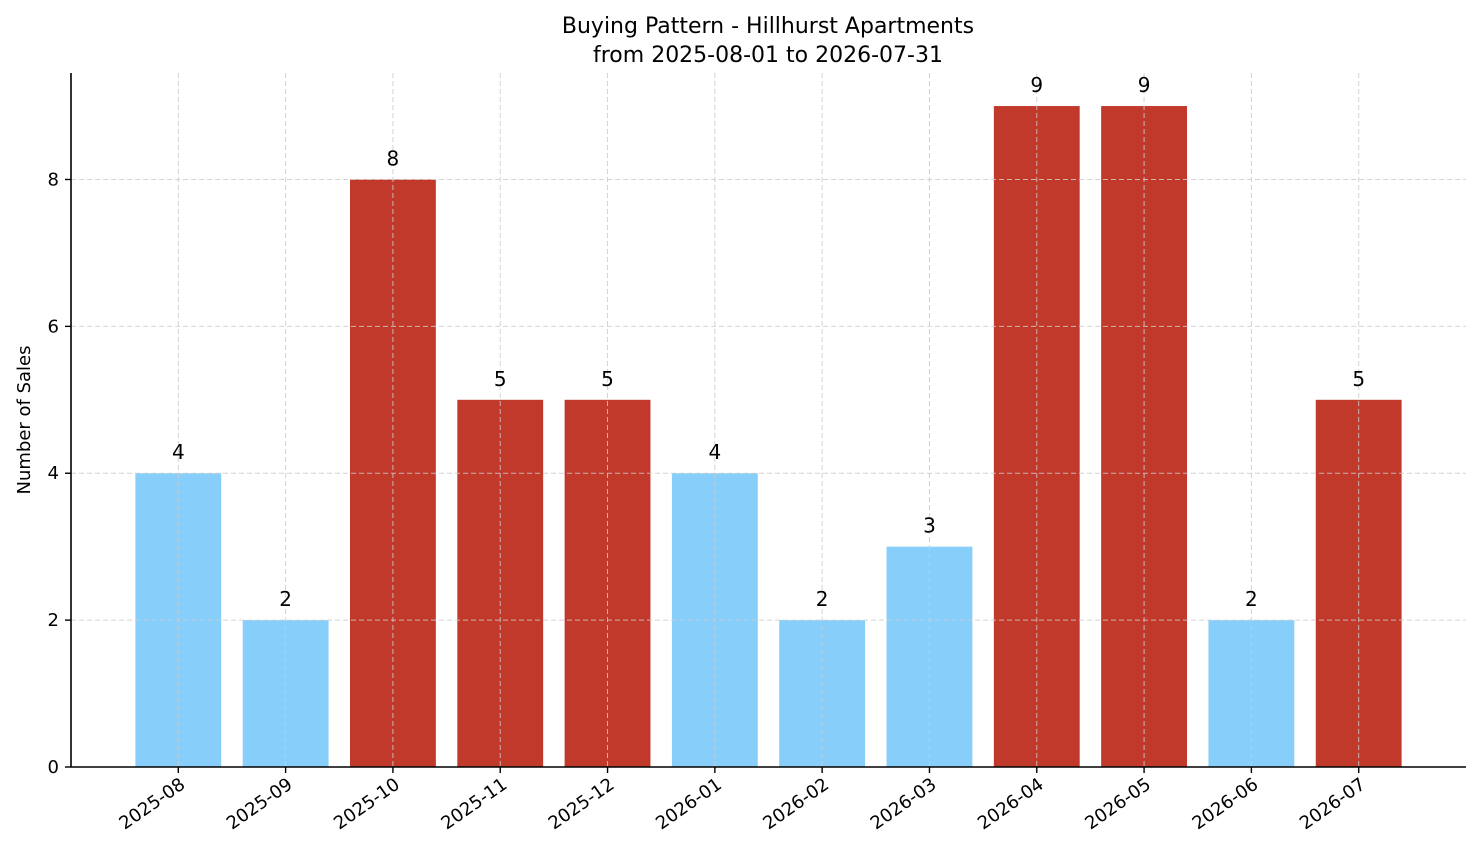 This screenshot has height=863, width=1481. I want to click on y-tick-label: 6, so click(53, 326).